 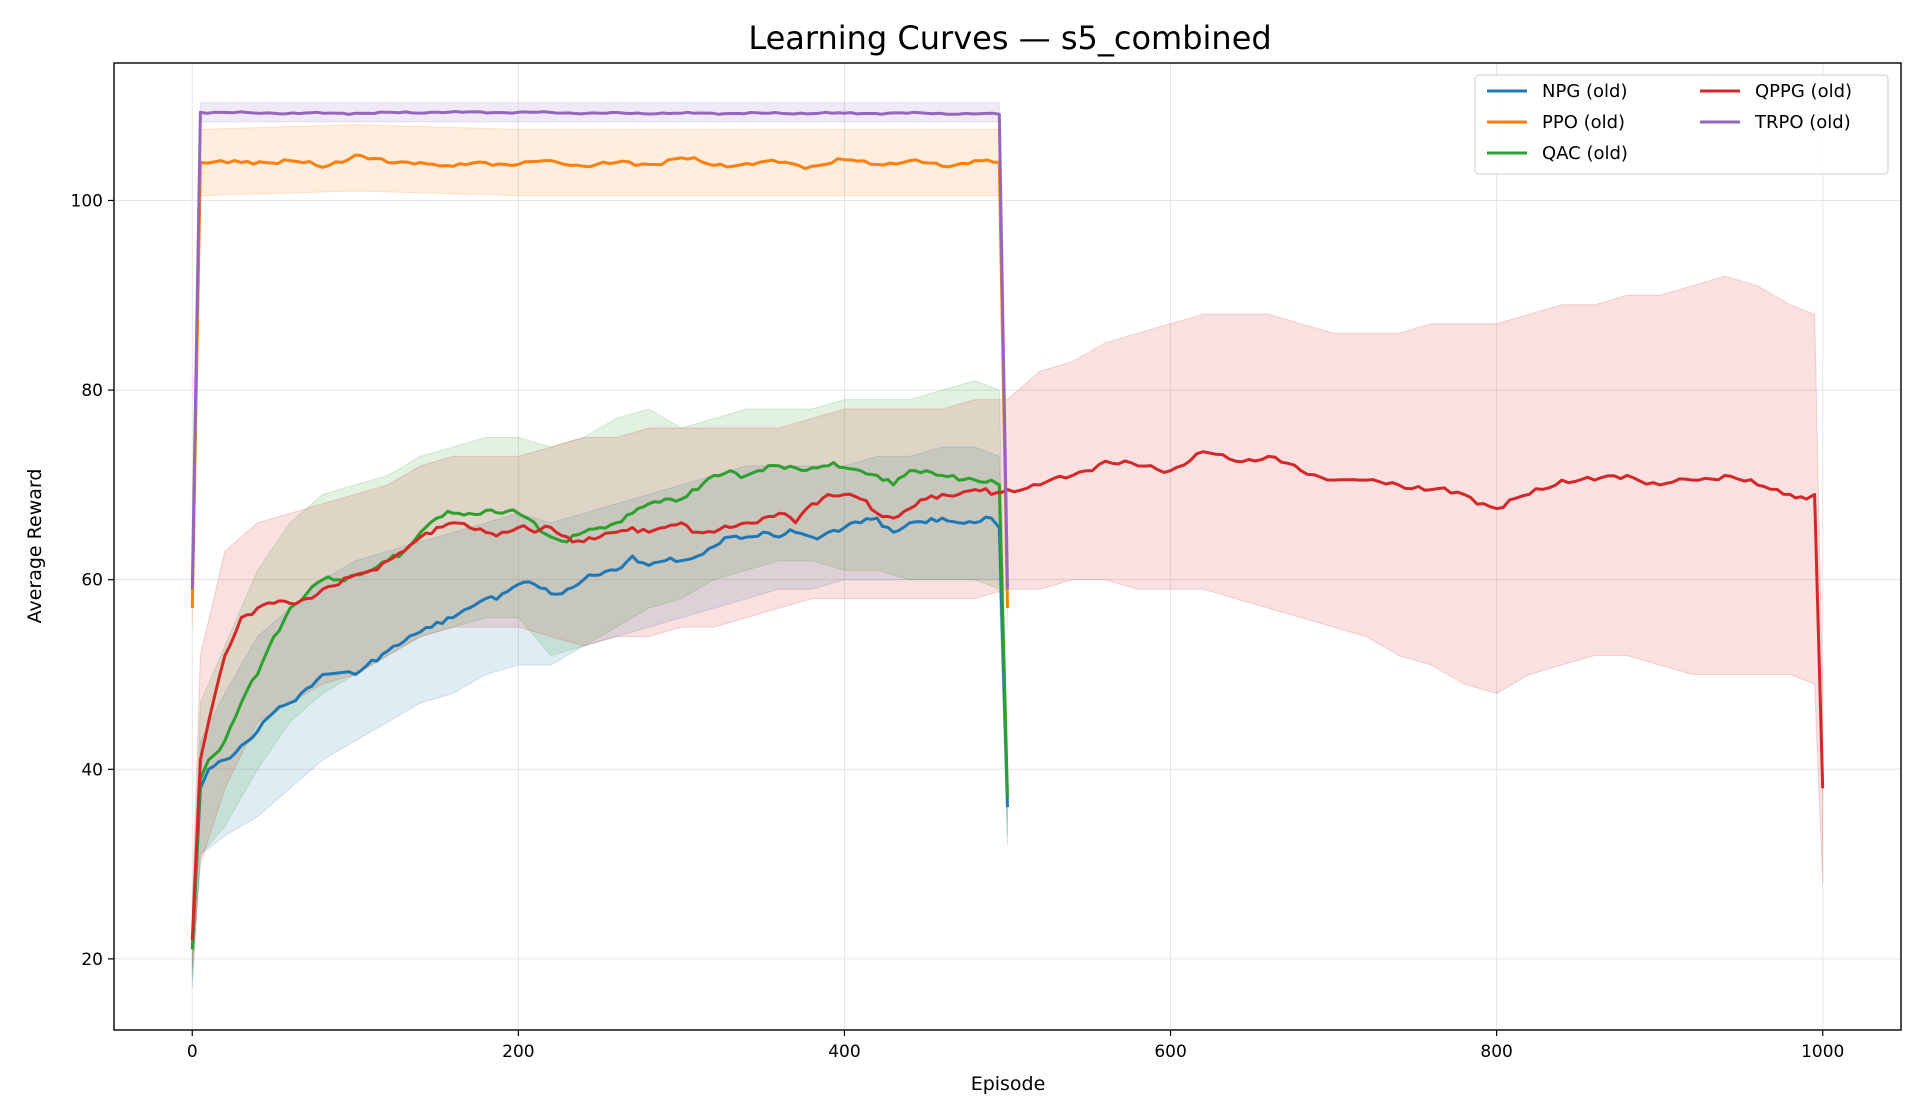 I want to click on legend-label: QPPG (old), so click(x=1803, y=91).